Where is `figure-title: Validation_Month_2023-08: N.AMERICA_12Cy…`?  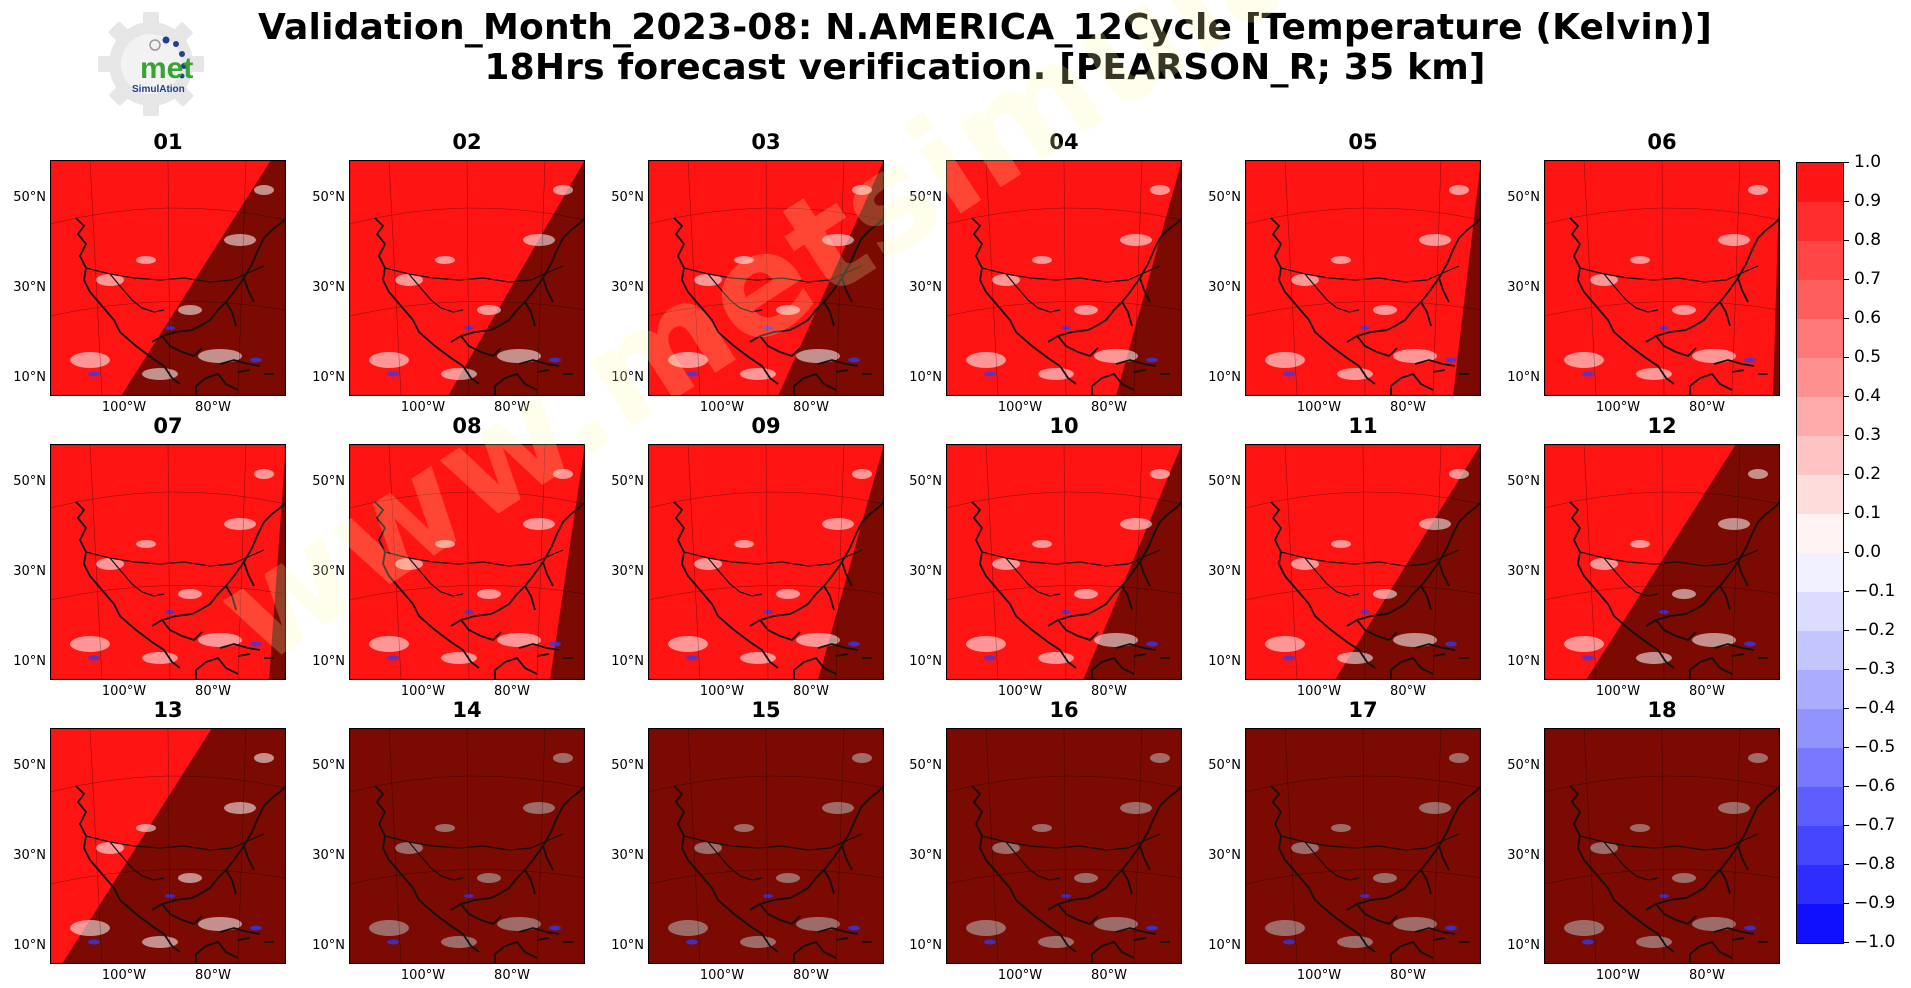 figure-title: Validation_Month_2023-08: N.AMERICA_12Cy… is located at coordinates (985, 48).